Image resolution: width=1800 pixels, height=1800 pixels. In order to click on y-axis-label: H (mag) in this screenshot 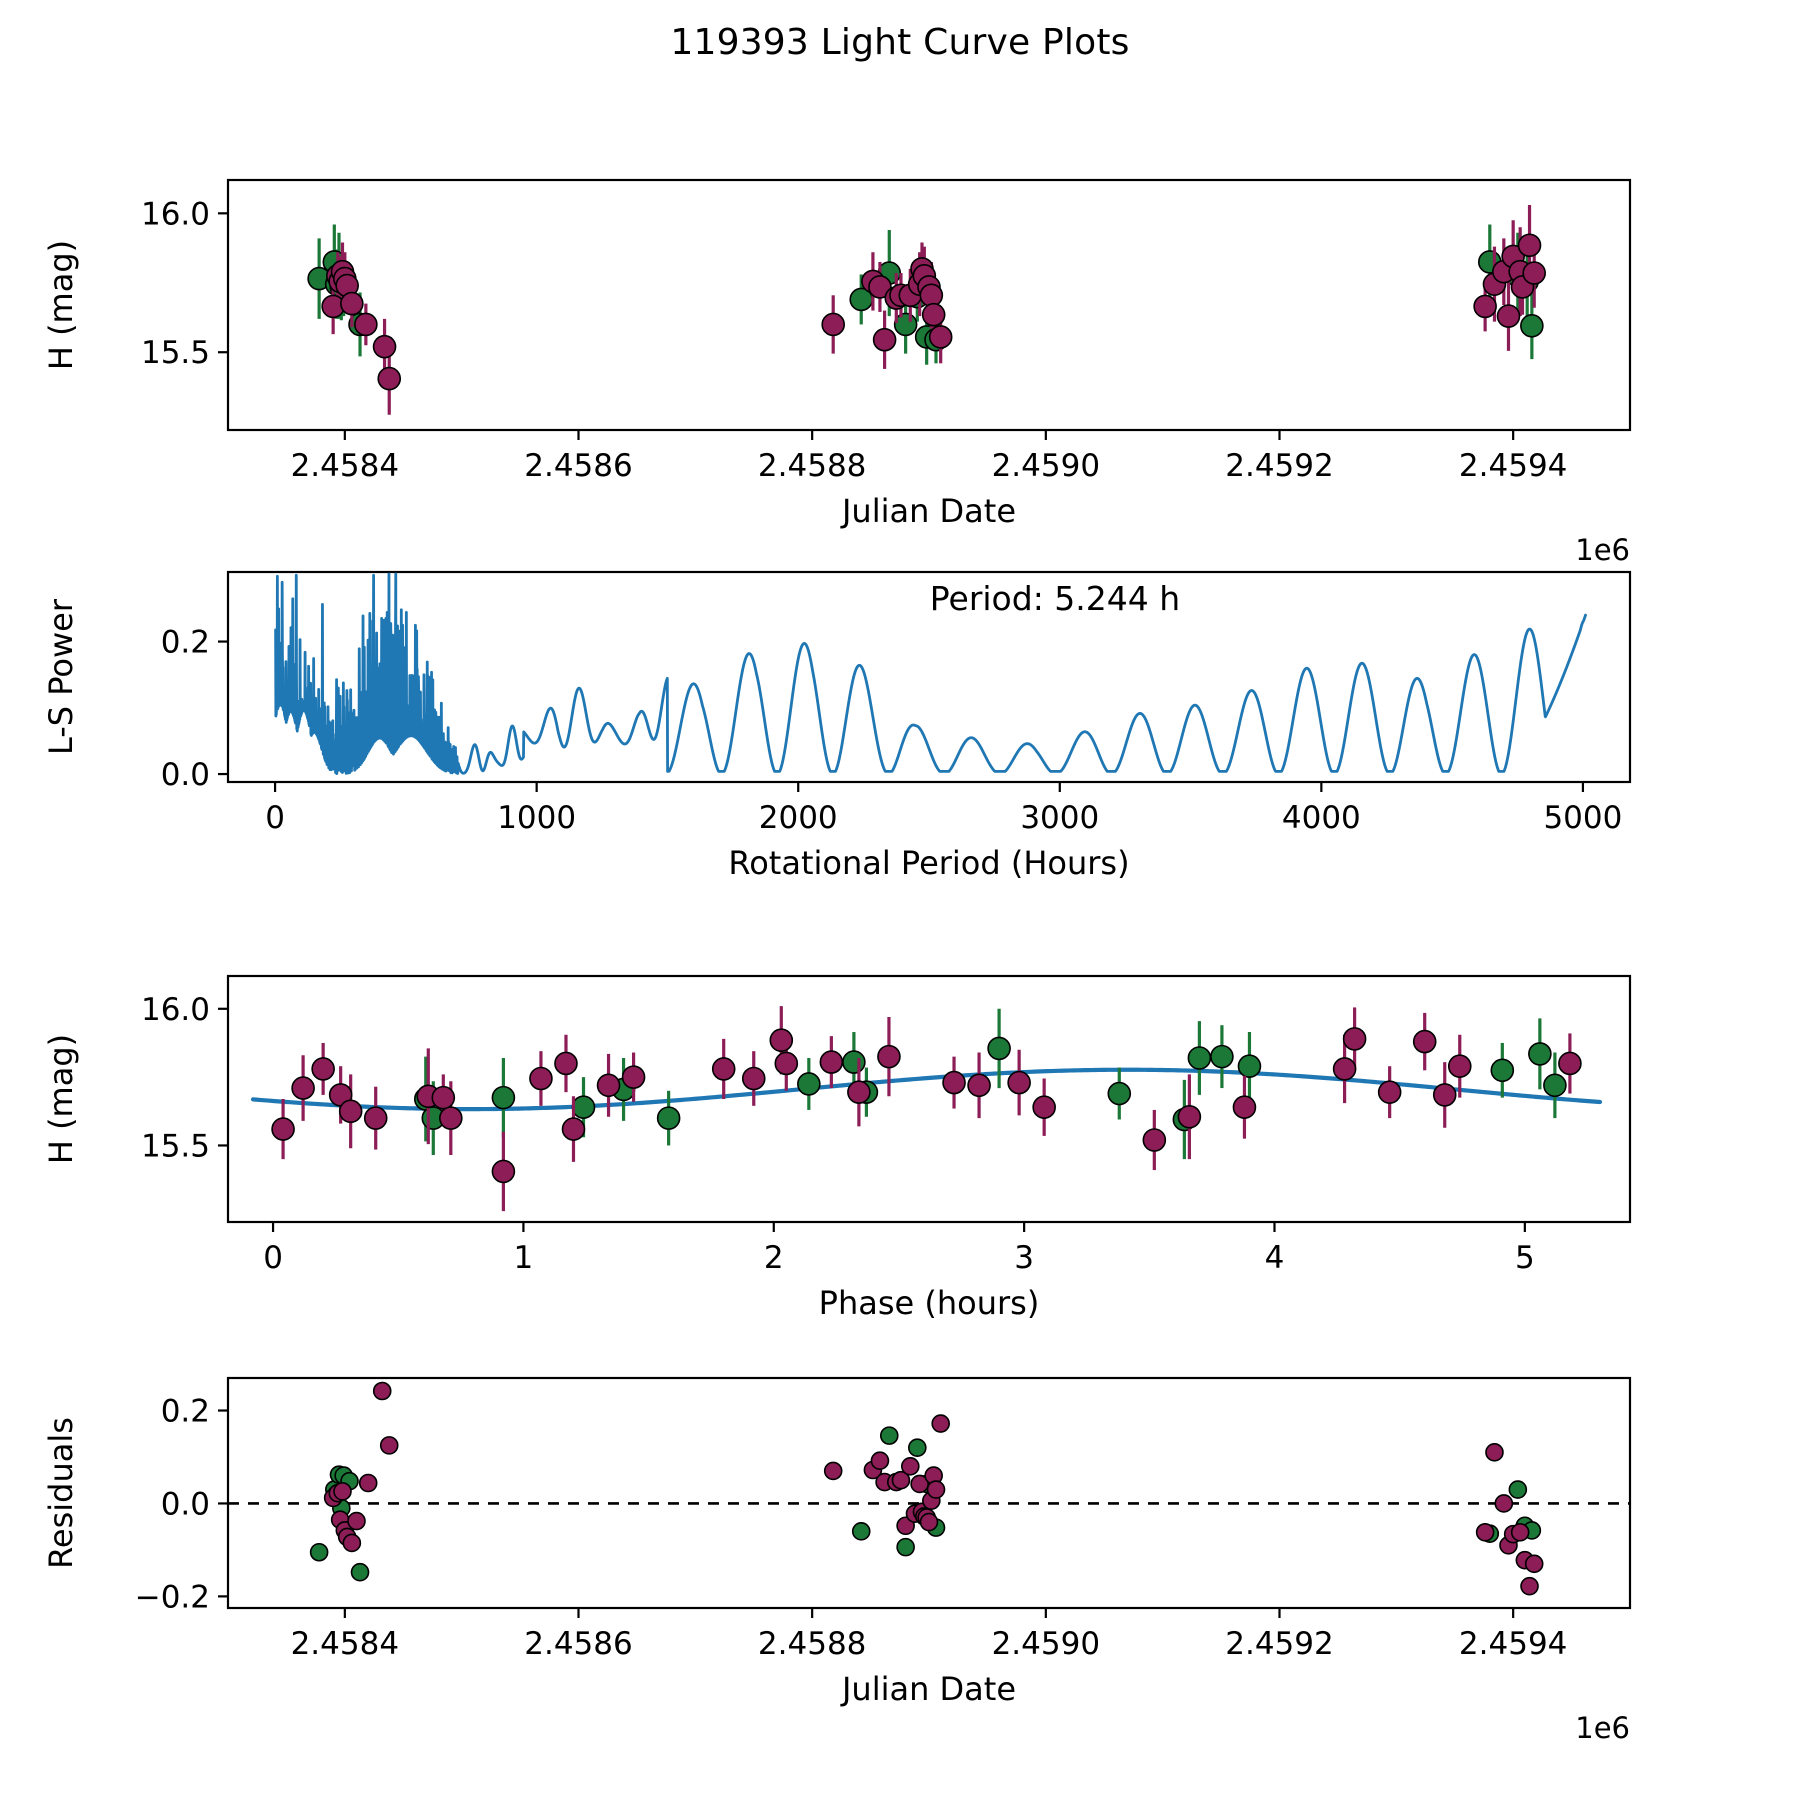, I will do `click(61, 305)`.